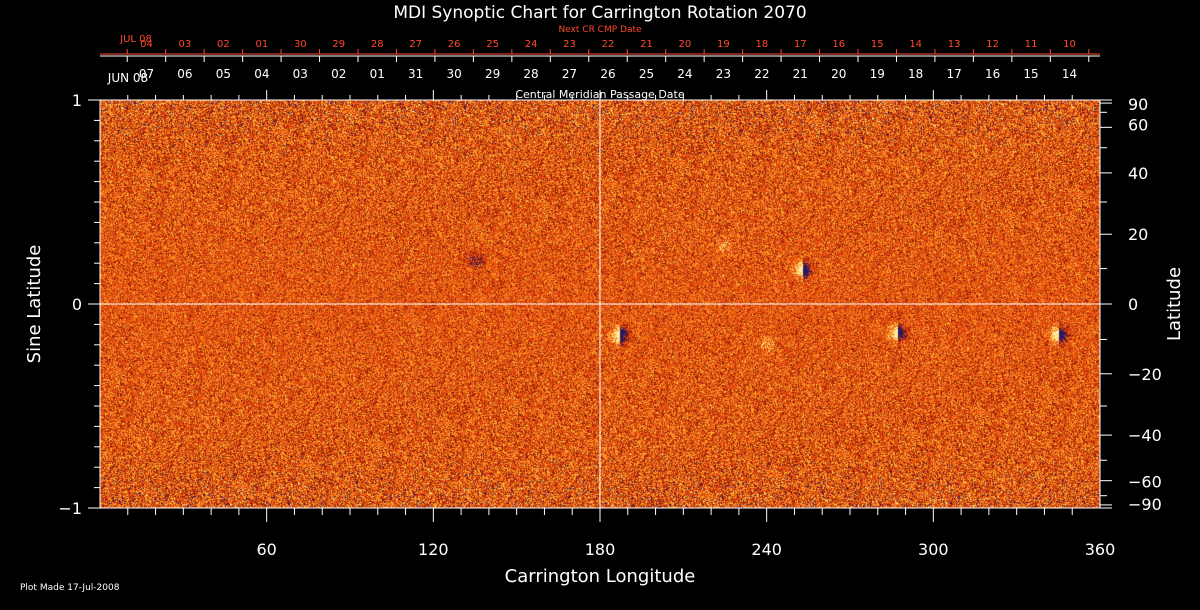 Image resolution: width=1200 pixels, height=610 pixels. Describe the element at coordinates (261, 44) in the screenshot. I see `next-cmp-date-label: 01` at that location.